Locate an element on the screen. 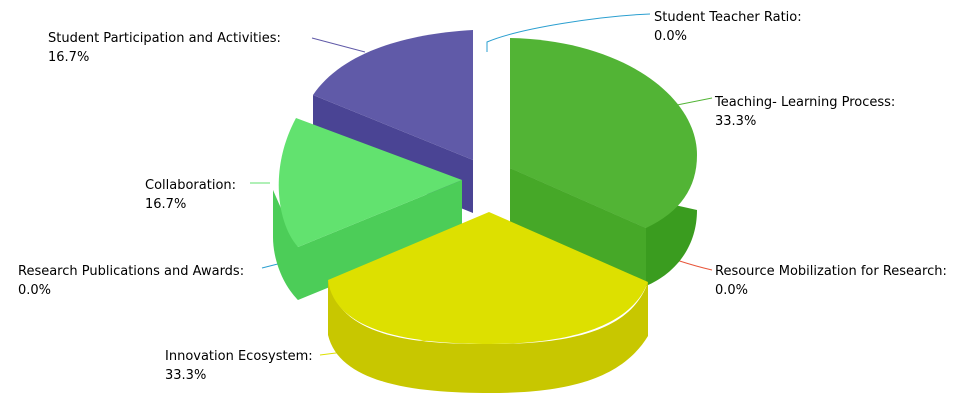 This screenshot has height=395, width=967. slice-label-name: Resource Mobilization for Research: is located at coordinates (831, 271).